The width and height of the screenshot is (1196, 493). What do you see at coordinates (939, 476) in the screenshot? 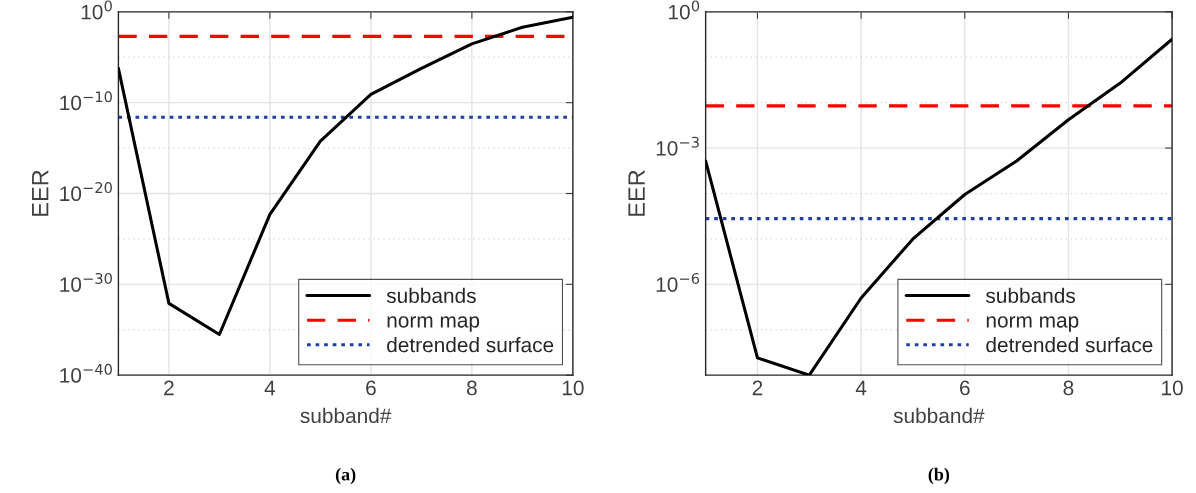
I see `text: (b)` at bounding box center [939, 476].